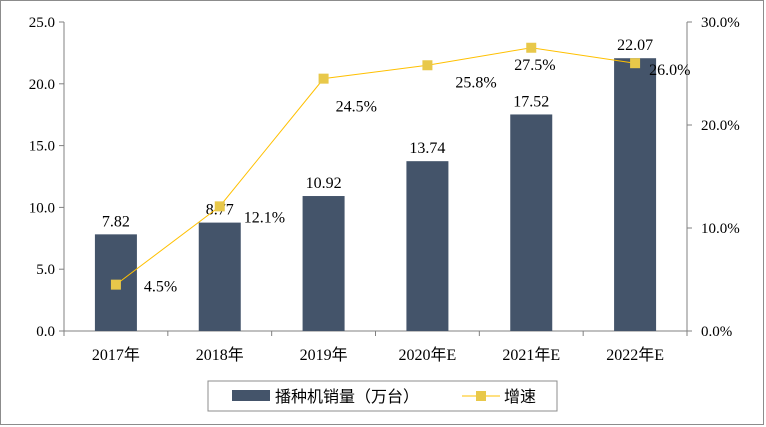 The width and height of the screenshot is (766, 427). Describe the element at coordinates (475, 82) in the screenshot. I see `line-value-label: 25.8%` at that location.